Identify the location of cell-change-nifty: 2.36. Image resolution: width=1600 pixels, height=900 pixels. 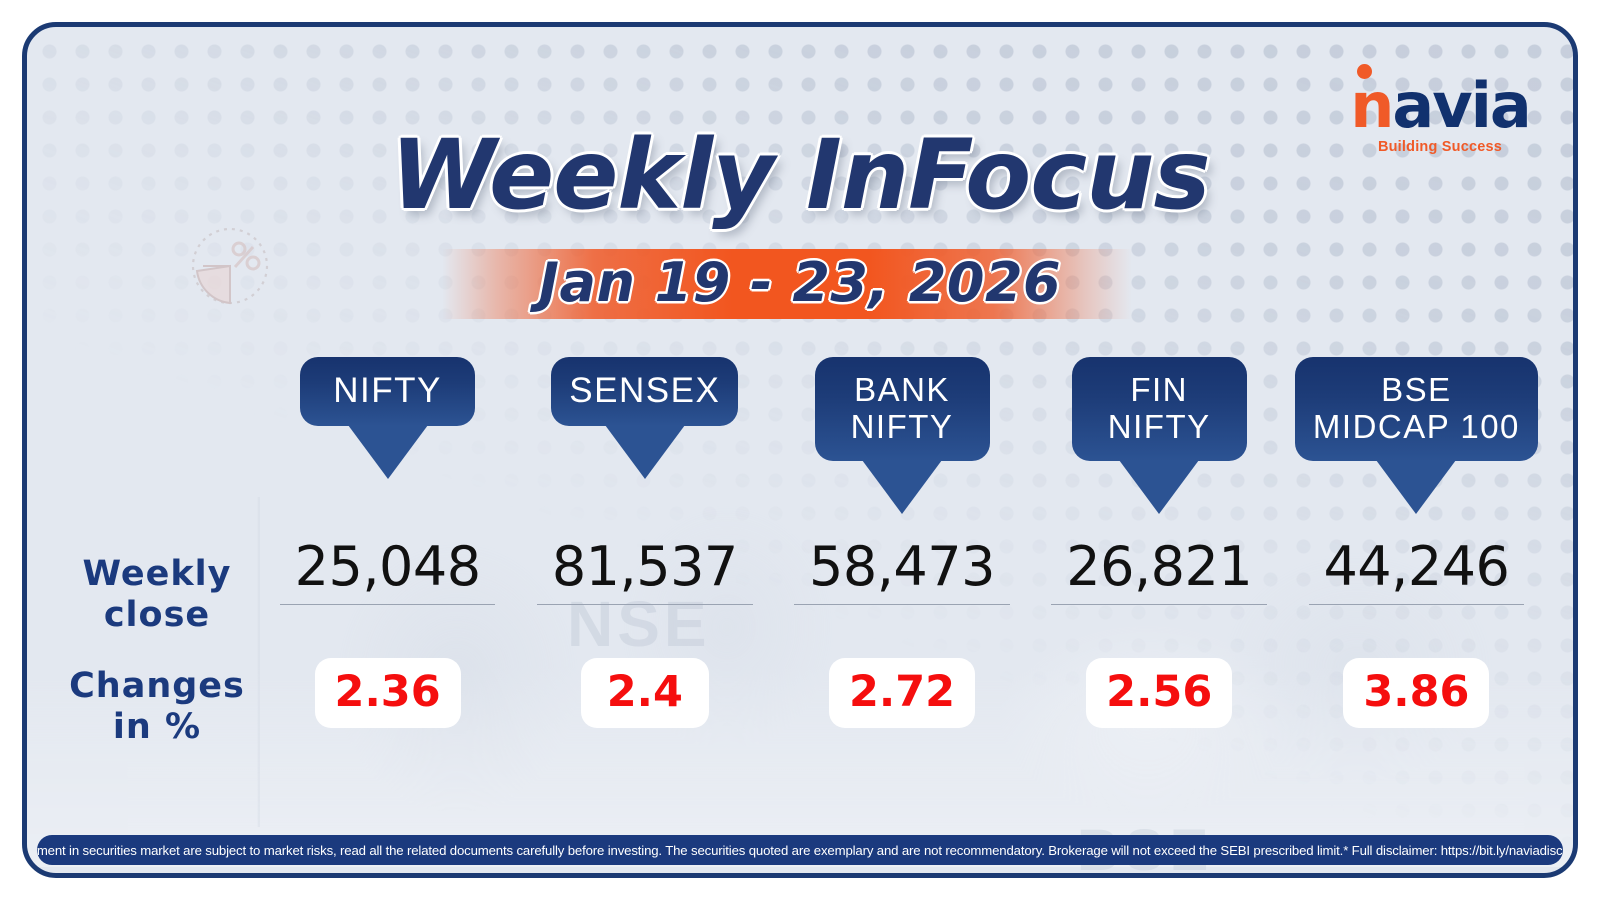
(387, 682).